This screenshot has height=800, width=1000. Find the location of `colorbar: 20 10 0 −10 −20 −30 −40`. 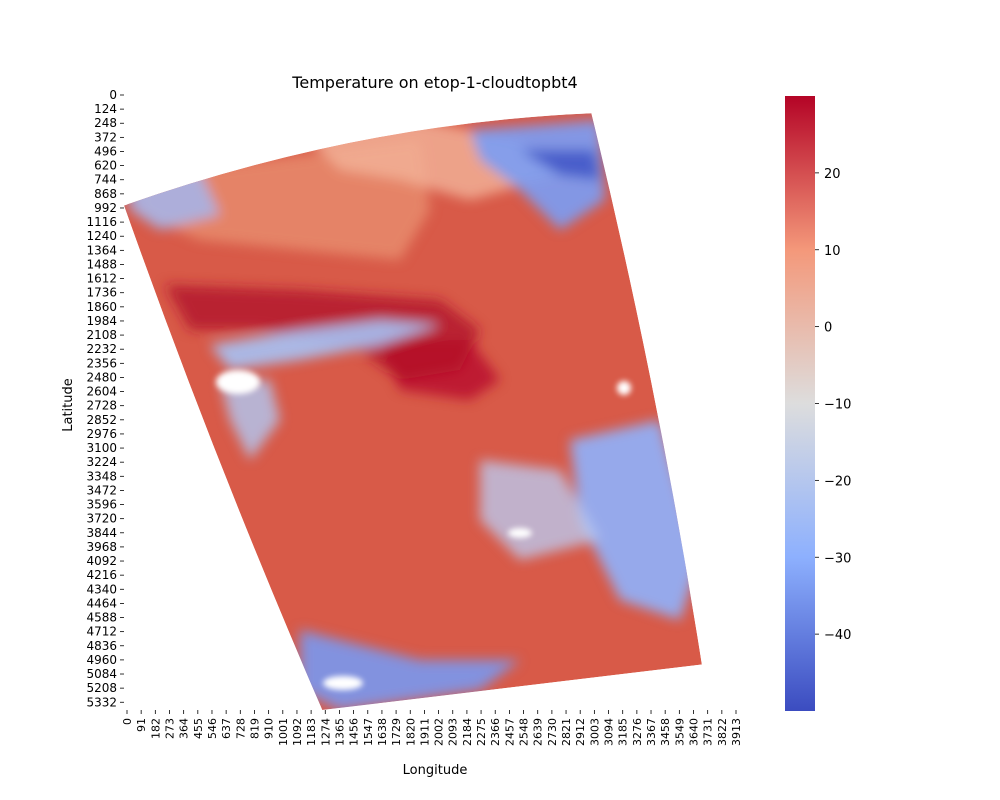

colorbar: 20 10 0 −10 −20 −30 −40 is located at coordinates (818, 403).